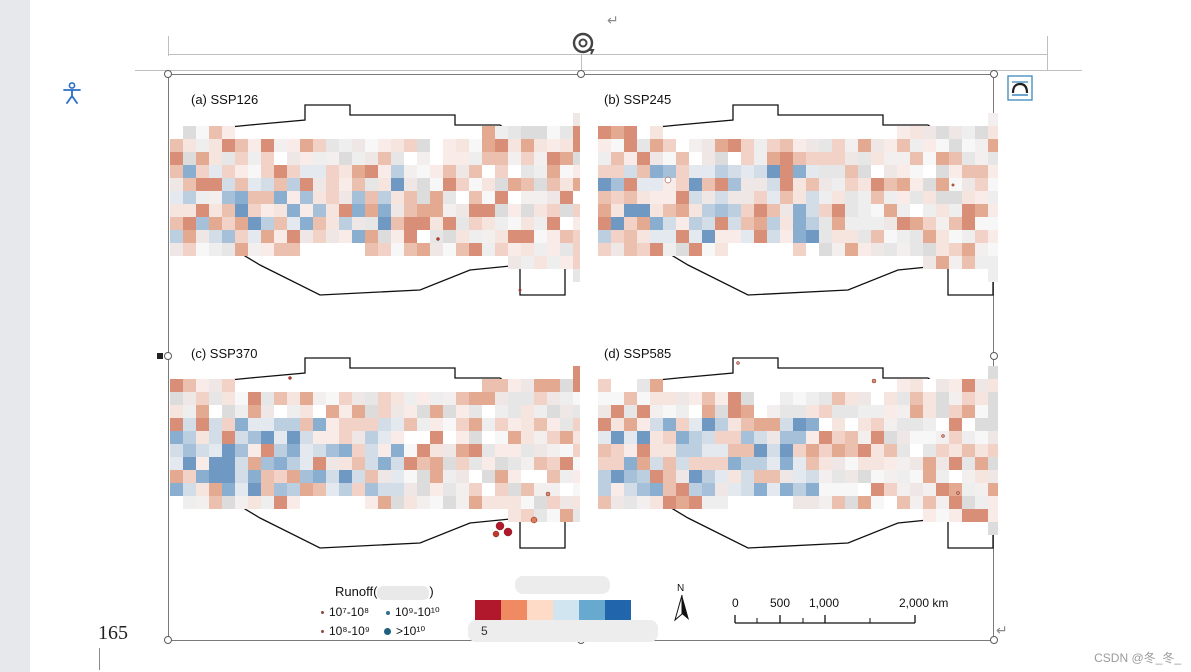  What do you see at coordinates (168, 74) in the screenshot?
I see `resize-handle-nw` at bounding box center [168, 74].